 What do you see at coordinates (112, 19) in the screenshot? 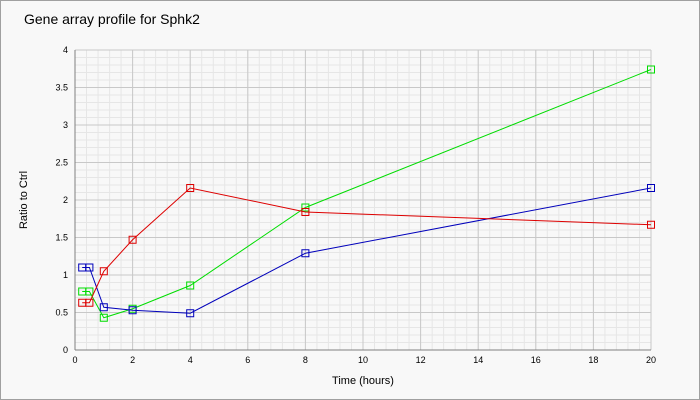
I see `chart-title: Gene array profile for Sphk2` at bounding box center [112, 19].